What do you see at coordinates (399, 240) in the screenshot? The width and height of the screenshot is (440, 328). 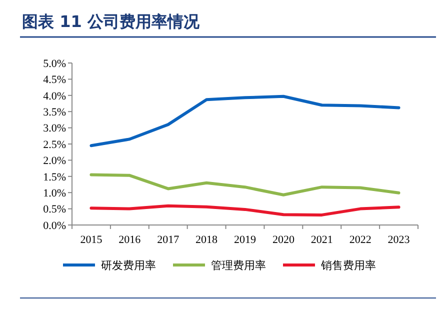 I see `x-tick-label: 2023` at bounding box center [399, 240].